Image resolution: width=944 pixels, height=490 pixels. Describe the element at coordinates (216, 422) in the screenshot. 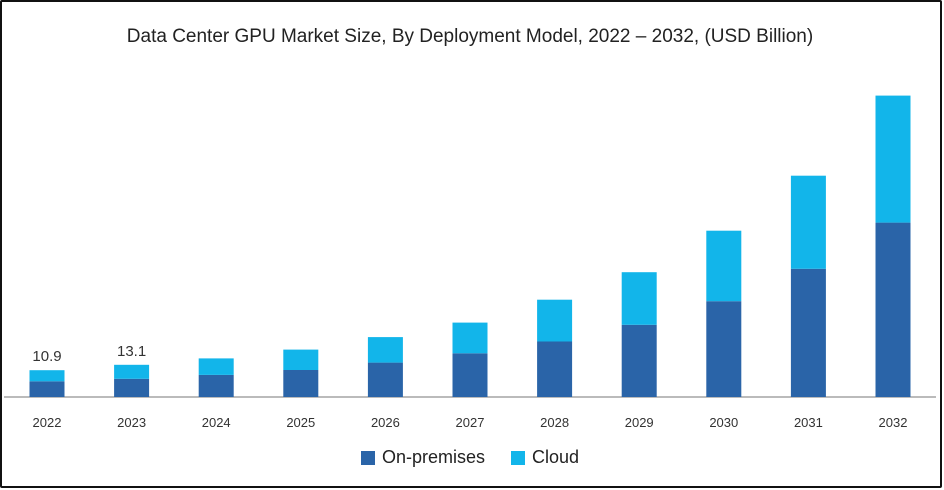

I see `x-tick-label-2024: 2024` at that location.